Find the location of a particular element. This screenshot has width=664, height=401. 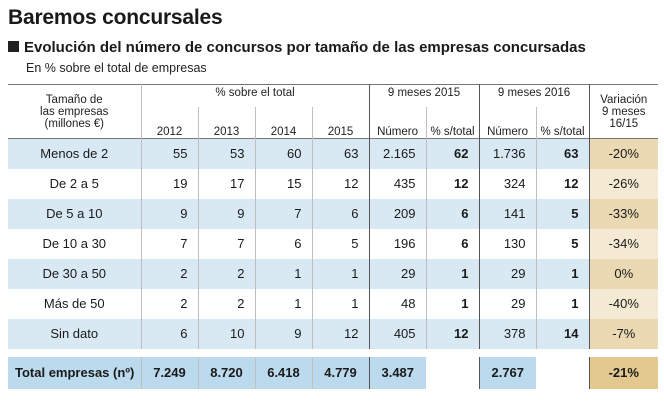

data-cell: 196 is located at coordinates (397, 243).